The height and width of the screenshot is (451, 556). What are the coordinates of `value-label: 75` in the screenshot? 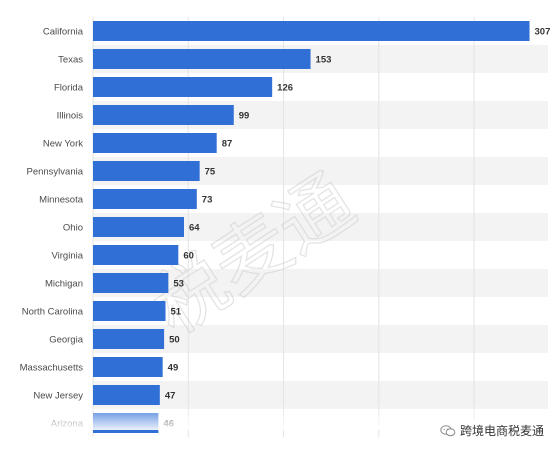 It's located at (210, 172).